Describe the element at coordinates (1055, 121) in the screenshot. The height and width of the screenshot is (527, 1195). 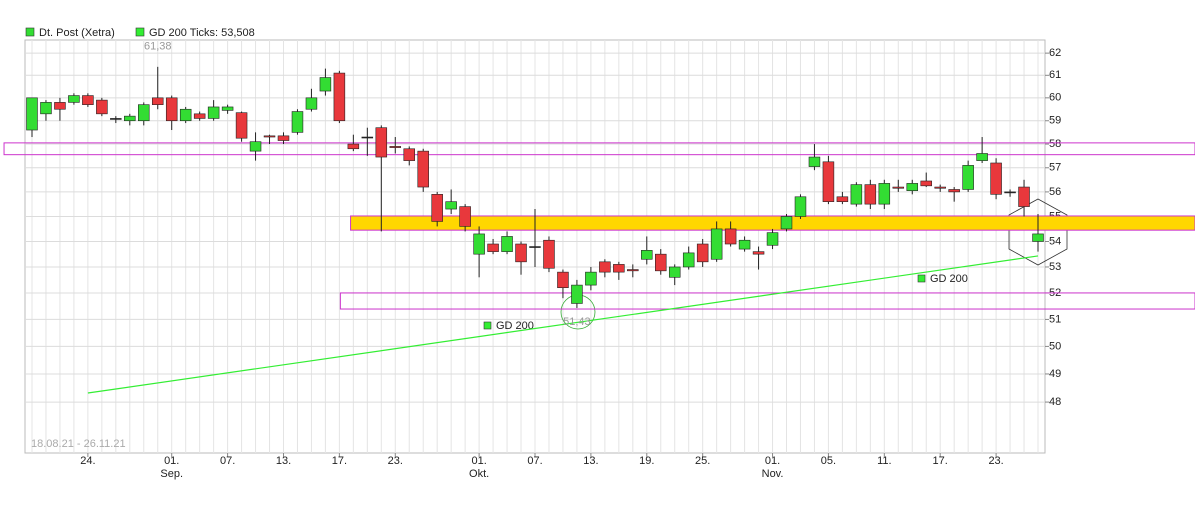
I see `y-tick-label: 59` at that location.